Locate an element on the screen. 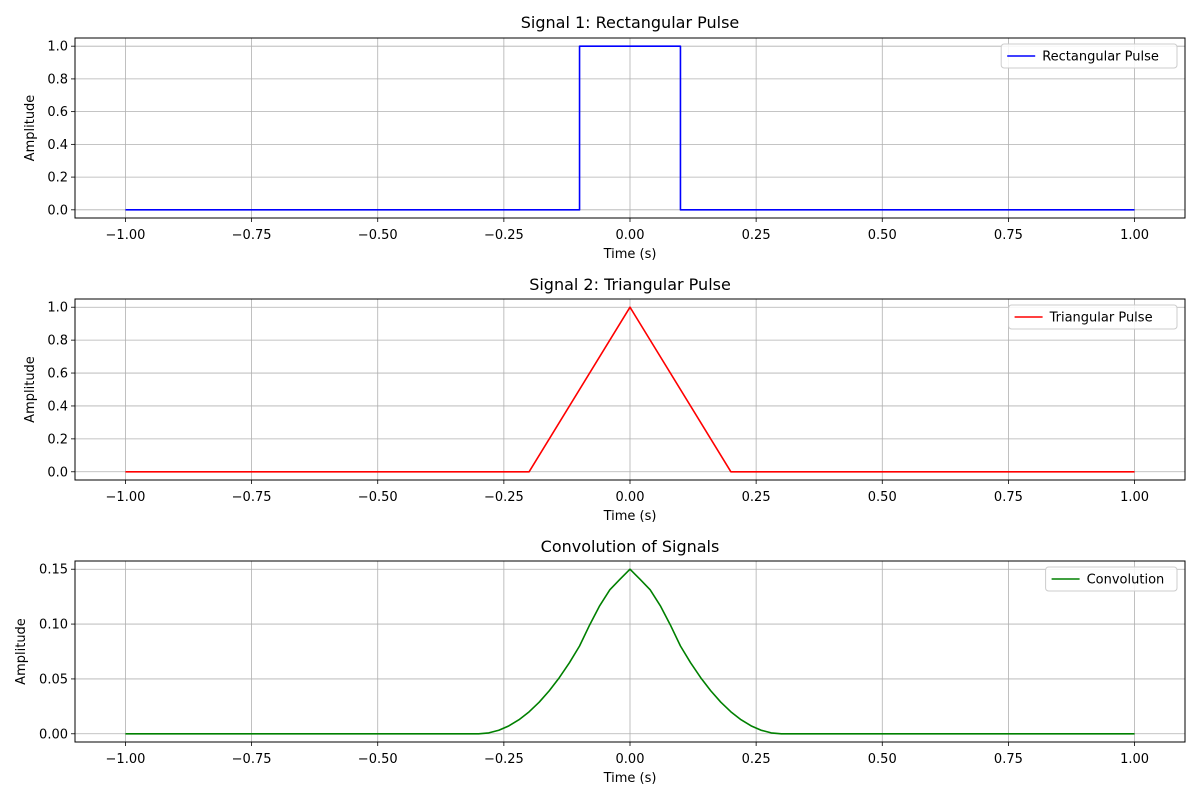 This screenshot has width=1200, height=800. chart-title-2: Signal 2: Triangular Pulse is located at coordinates (630, 284).